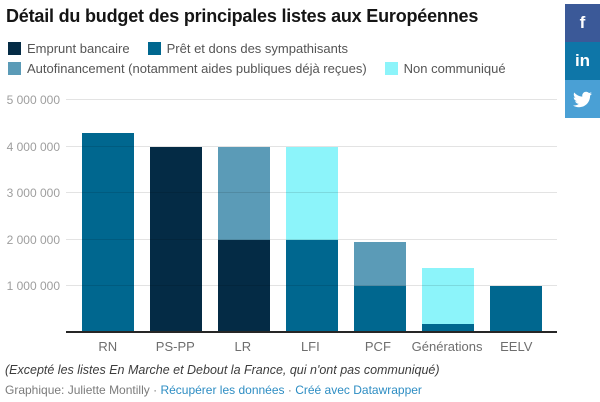 This screenshot has width=600, height=402. I want to click on x-axis-label: PCF, so click(377, 346).